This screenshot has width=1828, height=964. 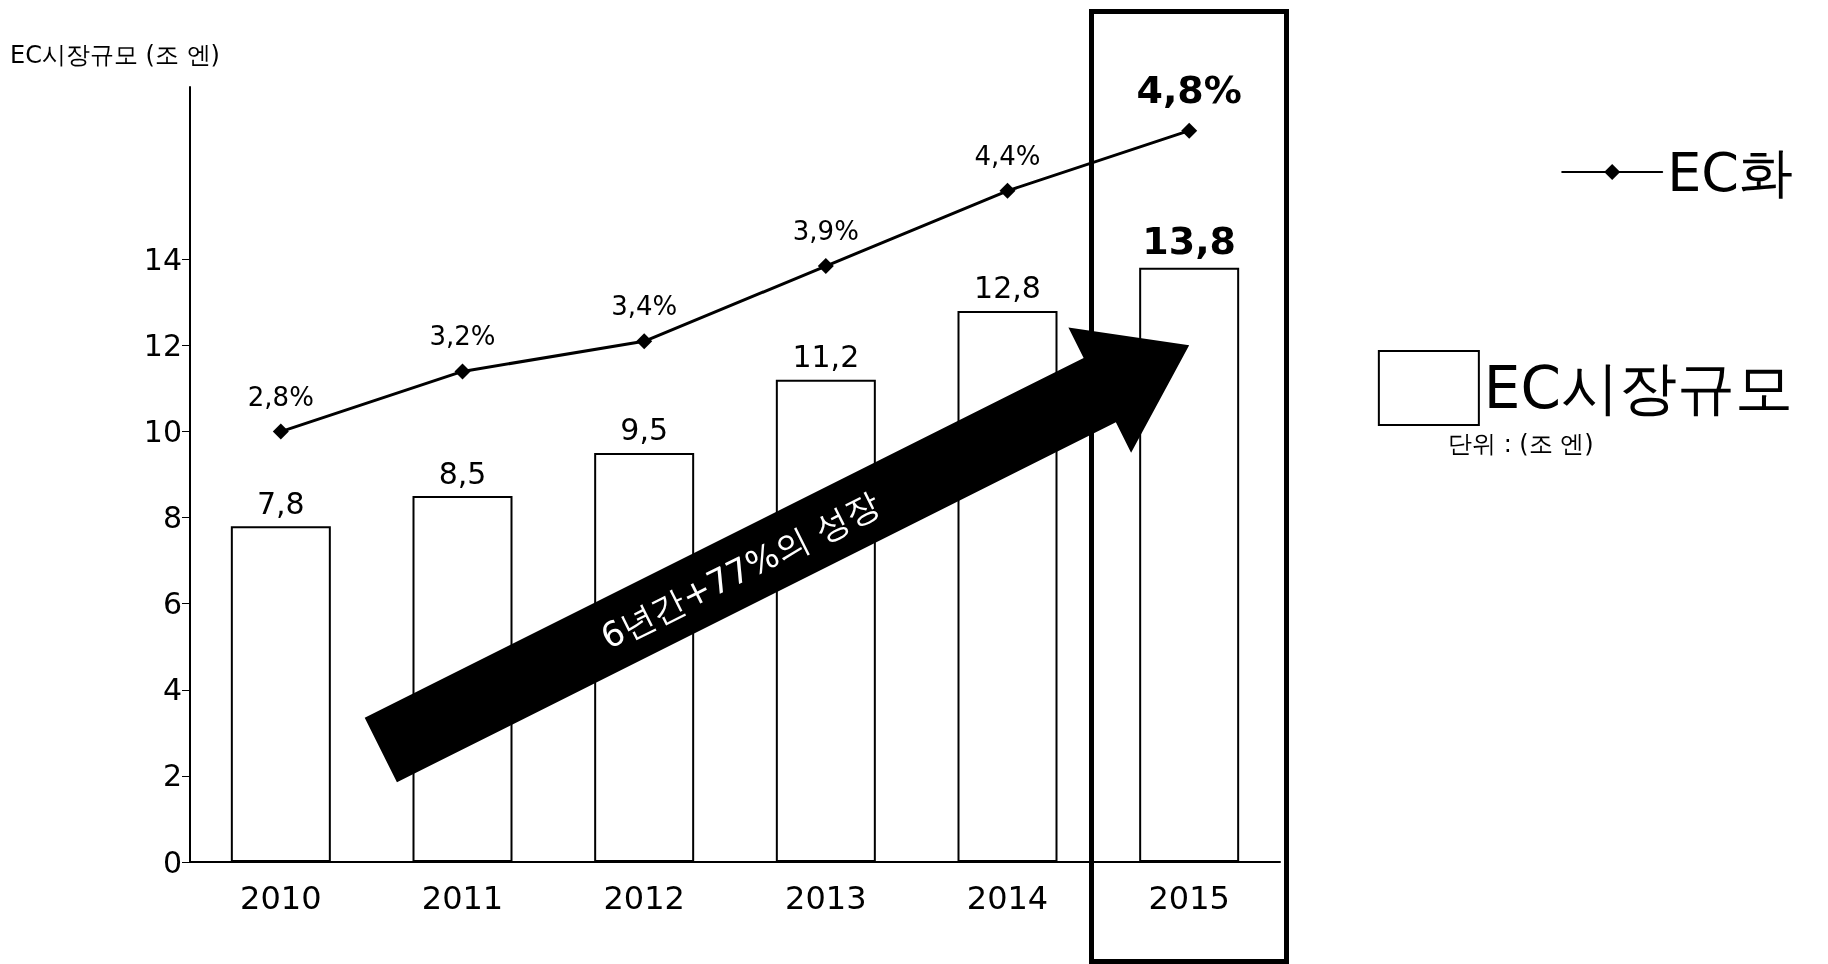 I want to click on data-label: 13,8, so click(x=1189, y=240).